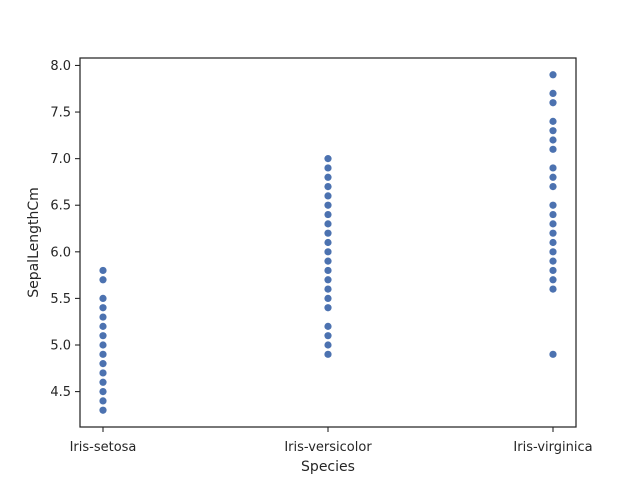  What do you see at coordinates (60, 346) in the screenshot?
I see `y-tick-label: 5.0` at bounding box center [60, 346].